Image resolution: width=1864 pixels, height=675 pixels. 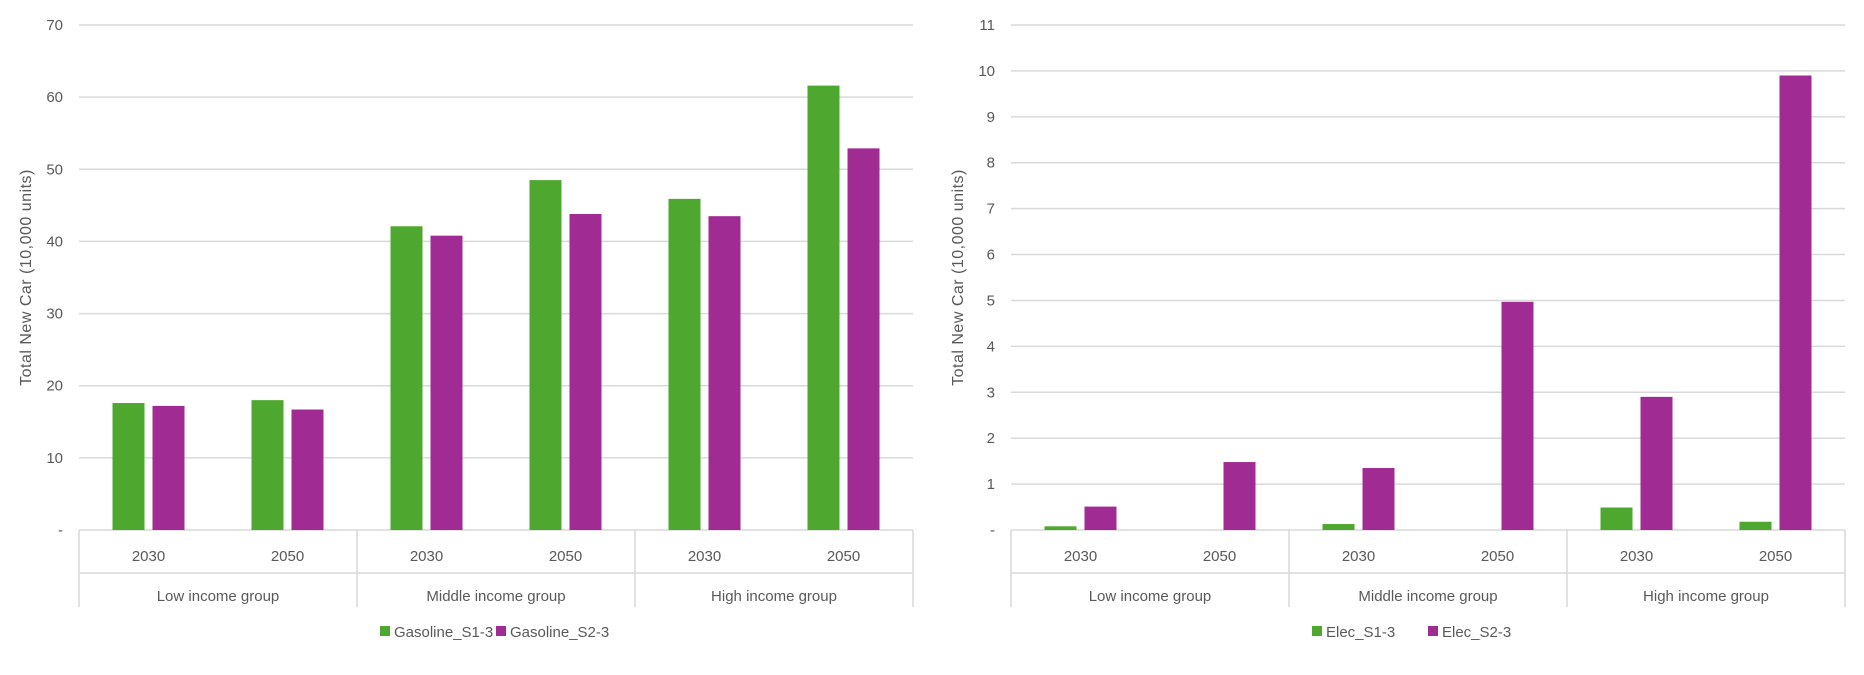 What do you see at coordinates (559, 632) in the screenshot?
I see `gasoline-legend-label: Gasoline_S2-3` at bounding box center [559, 632].